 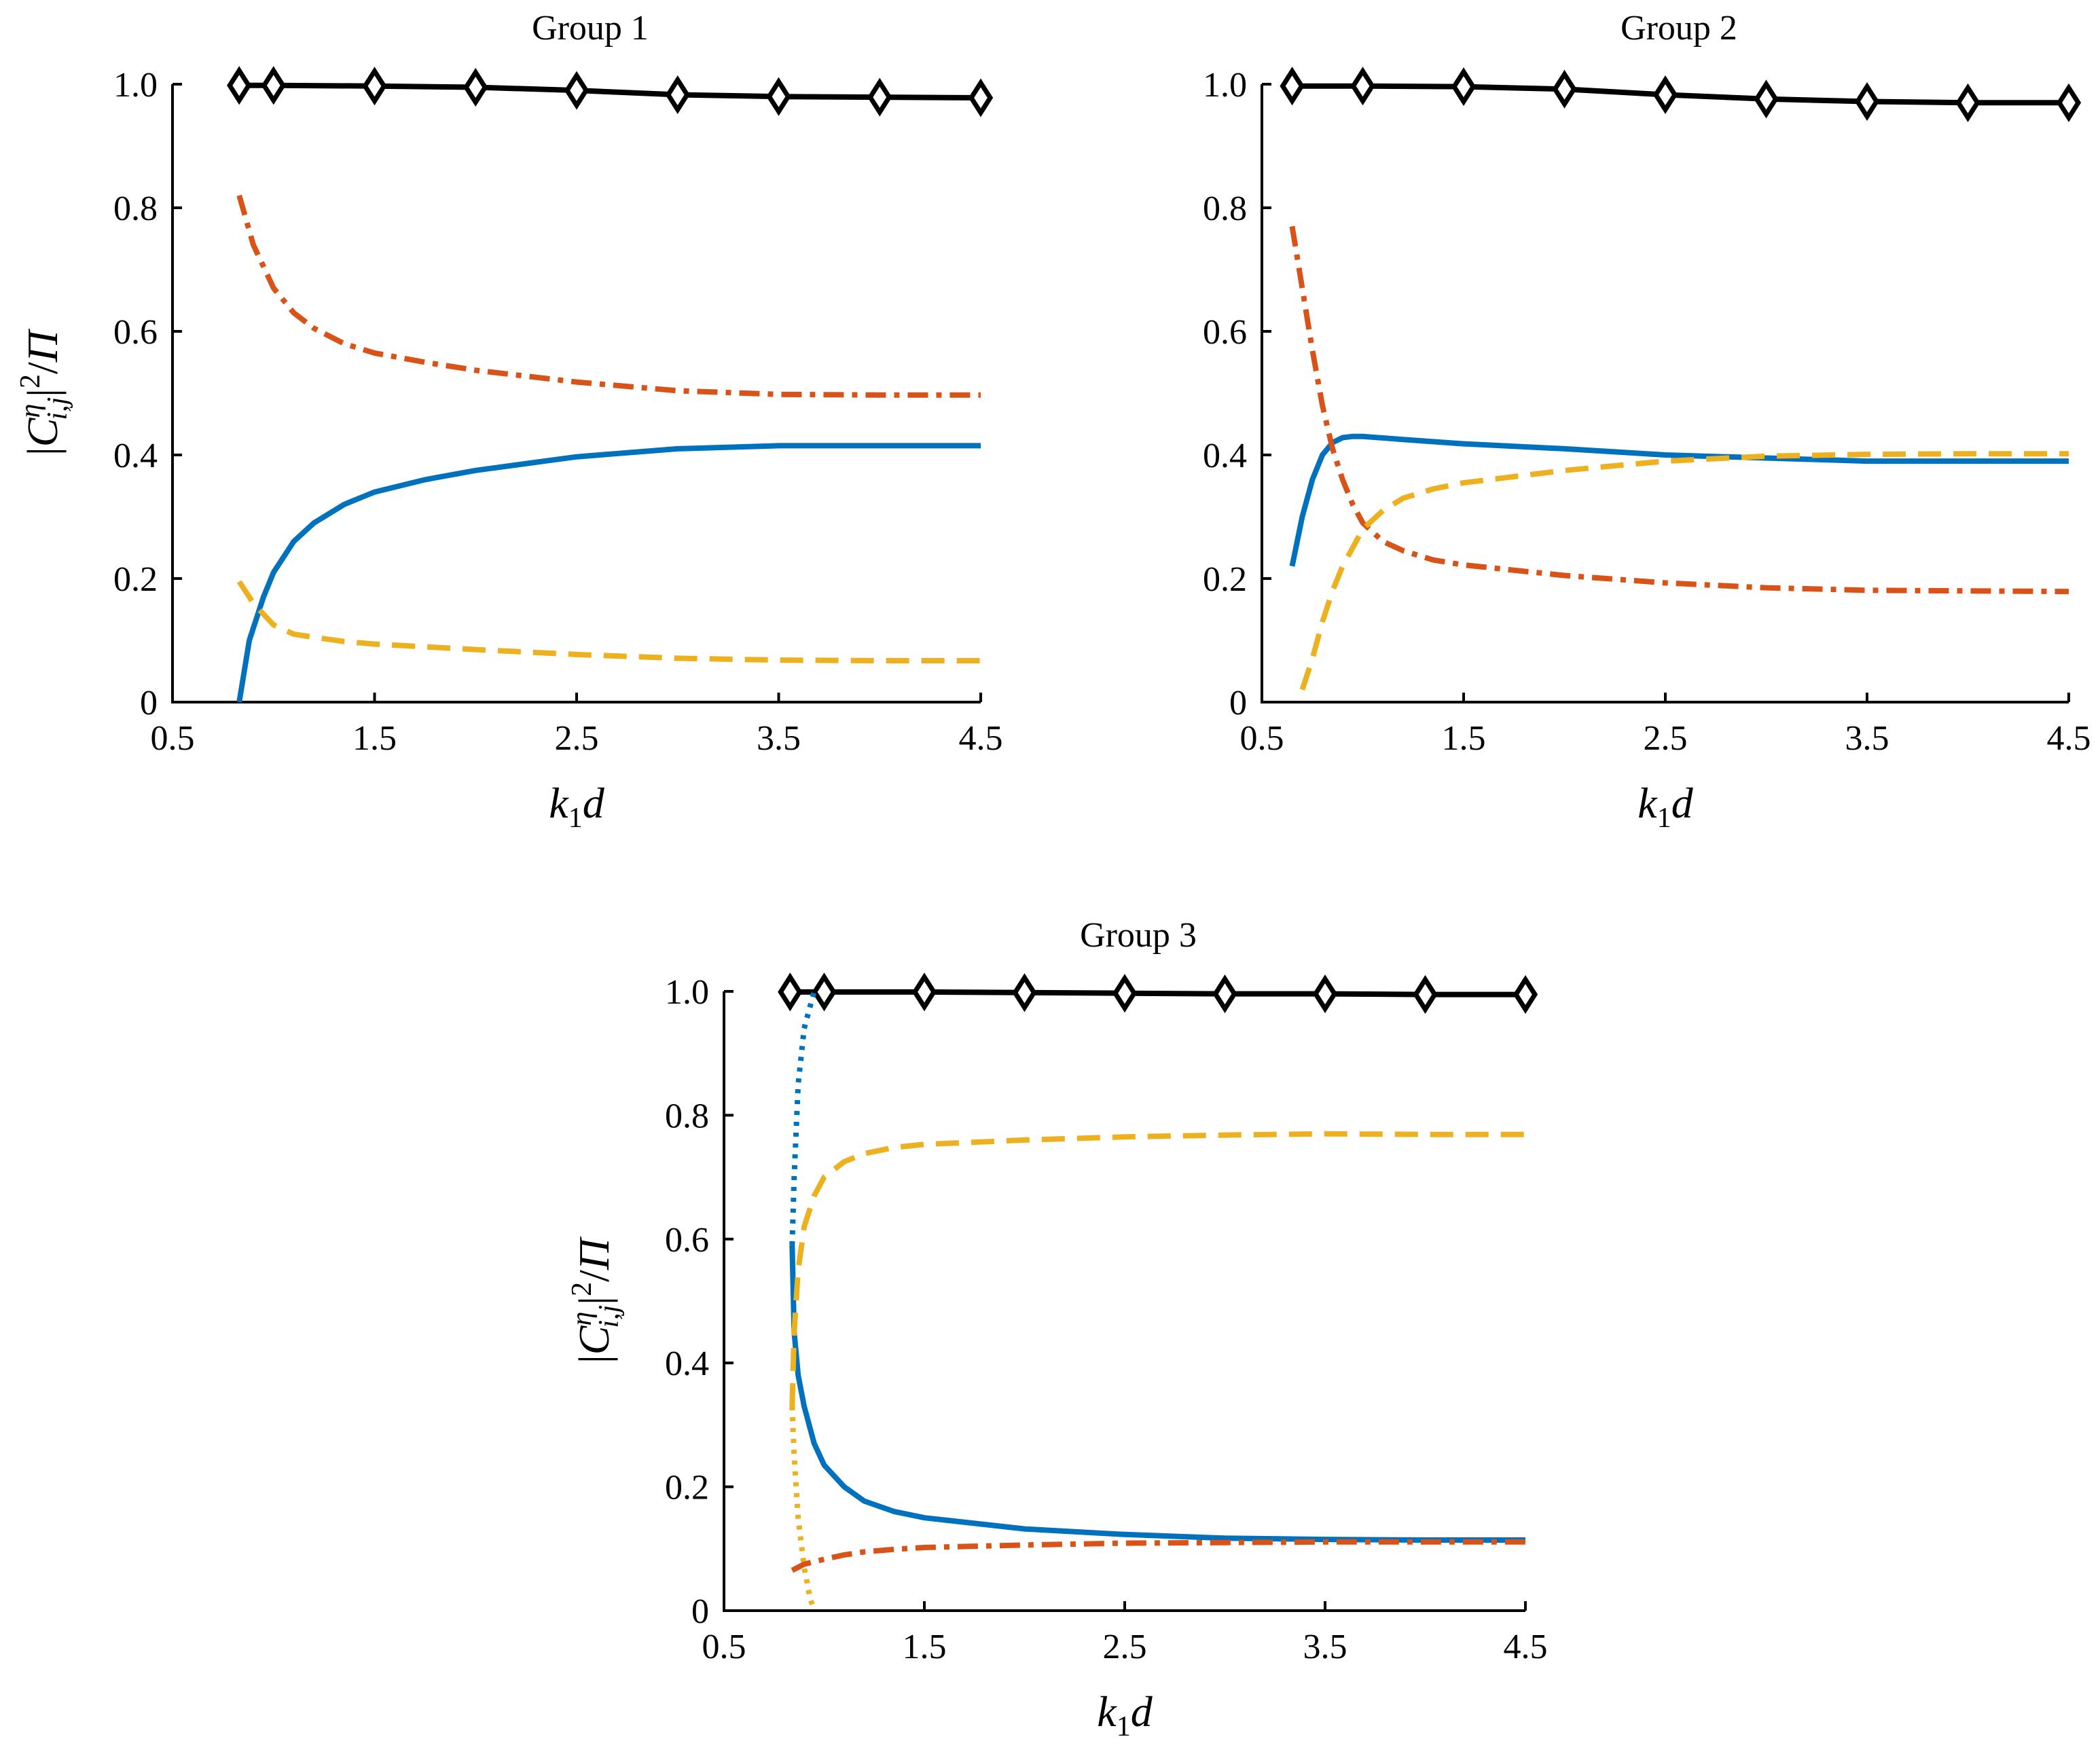 What do you see at coordinates (1138, 935) in the screenshot?
I see `chart-title: Group 3` at bounding box center [1138, 935].